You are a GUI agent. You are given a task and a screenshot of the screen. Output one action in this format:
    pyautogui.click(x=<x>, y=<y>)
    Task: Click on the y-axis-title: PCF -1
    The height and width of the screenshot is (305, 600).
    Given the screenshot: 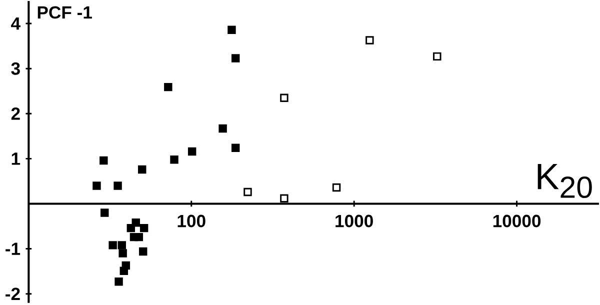 What is the action you would take?
    pyautogui.click(x=65, y=12)
    